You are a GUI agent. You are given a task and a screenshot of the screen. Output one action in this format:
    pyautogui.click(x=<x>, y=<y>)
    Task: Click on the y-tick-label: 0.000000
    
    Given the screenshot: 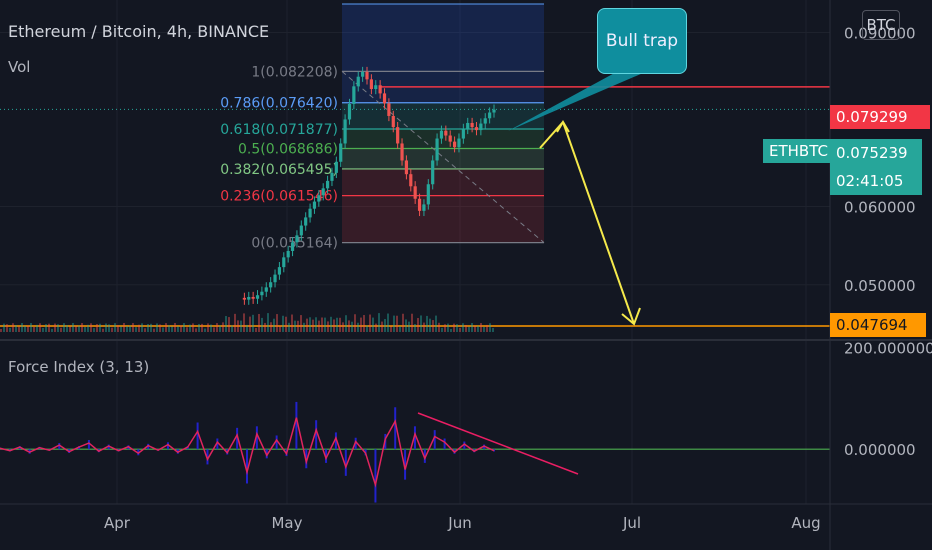 What is the action you would take?
    pyautogui.click(x=880, y=450)
    